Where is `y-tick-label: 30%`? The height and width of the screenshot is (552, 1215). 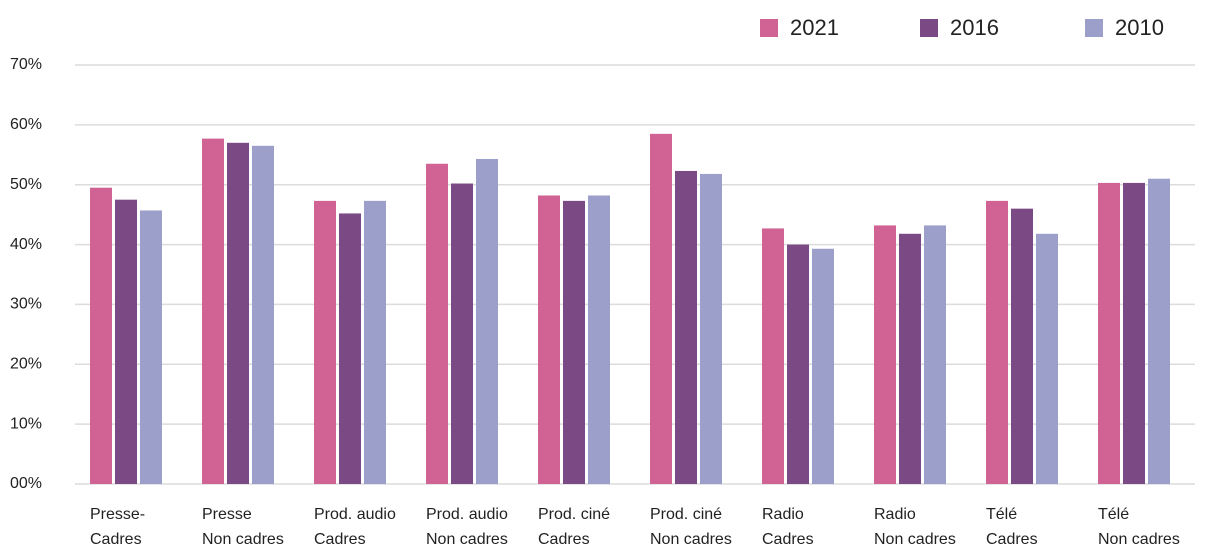 y-tick-label: 30% is located at coordinates (26, 304).